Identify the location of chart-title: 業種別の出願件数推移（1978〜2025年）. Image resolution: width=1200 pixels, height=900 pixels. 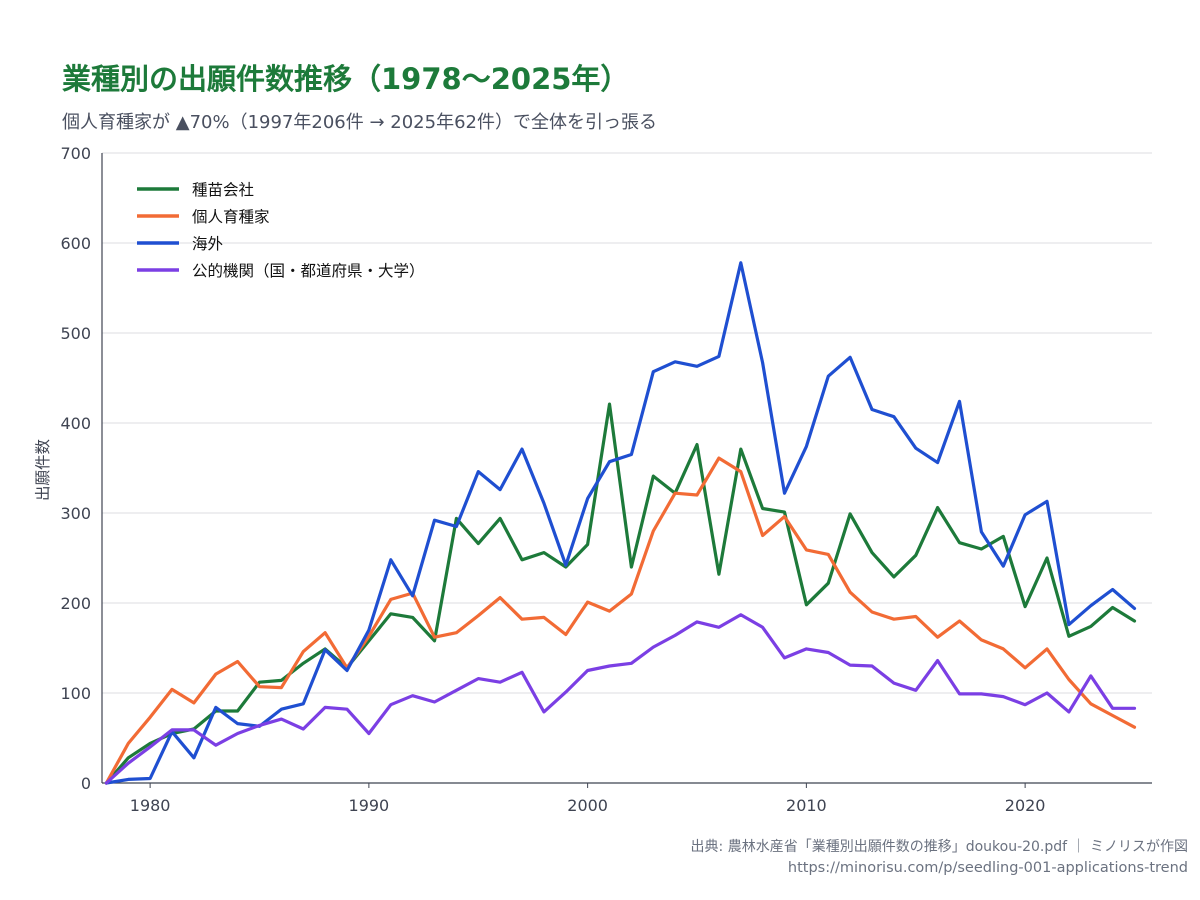
(346, 79).